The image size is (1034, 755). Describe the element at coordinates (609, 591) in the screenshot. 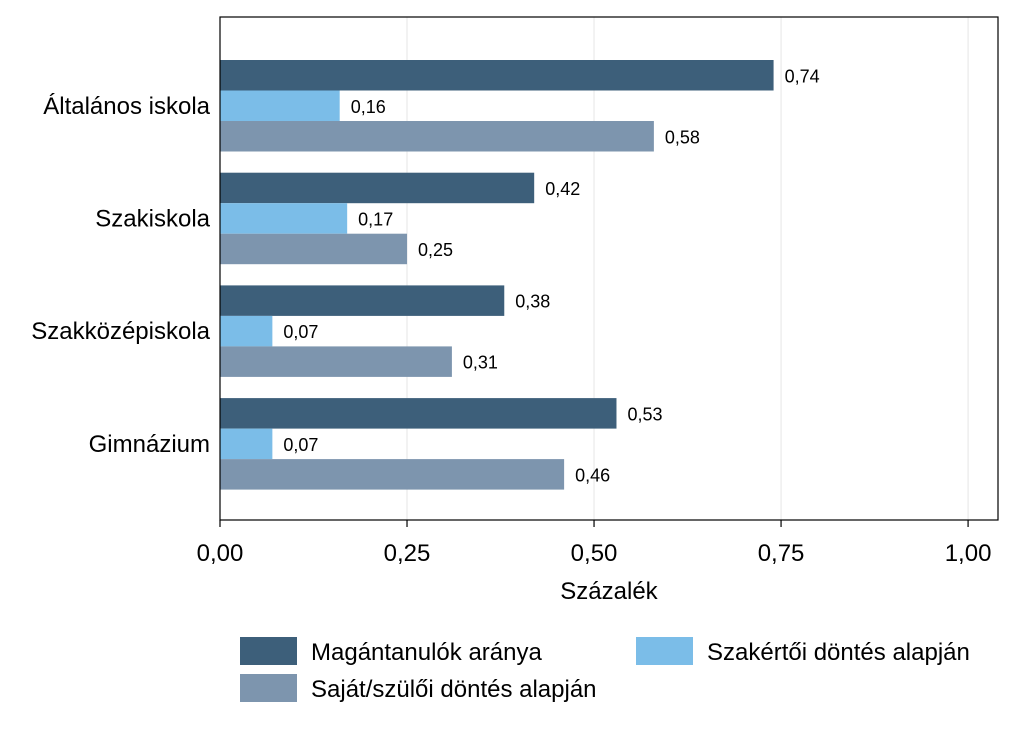

I see `x-axis-label: Százalék` at that location.